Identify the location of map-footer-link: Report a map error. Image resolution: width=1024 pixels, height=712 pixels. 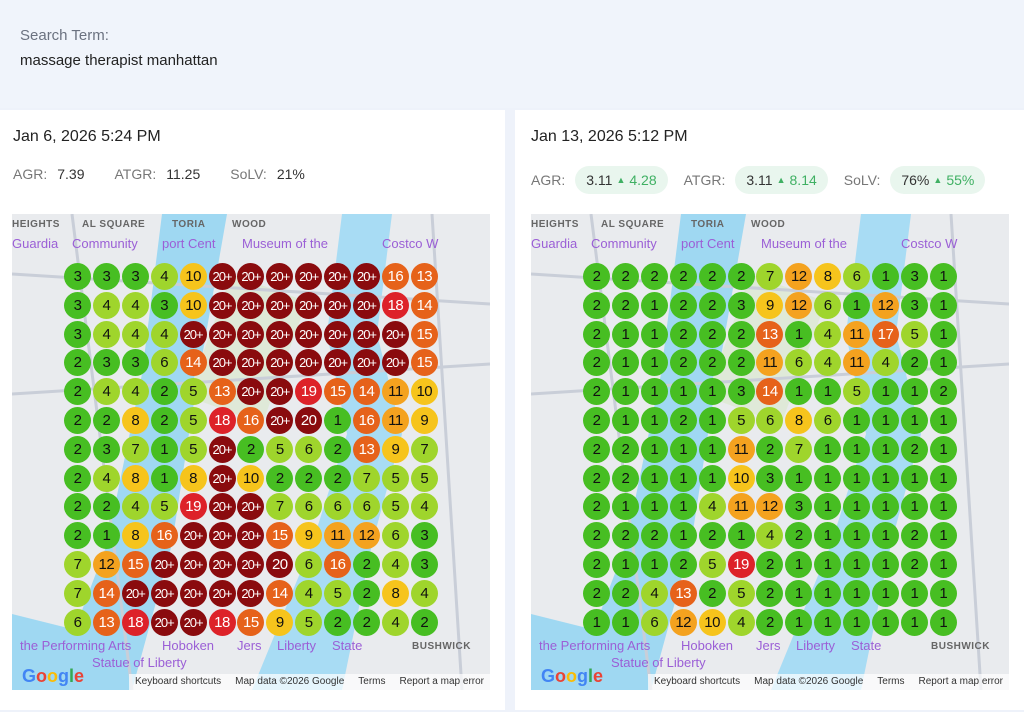
(960, 681).